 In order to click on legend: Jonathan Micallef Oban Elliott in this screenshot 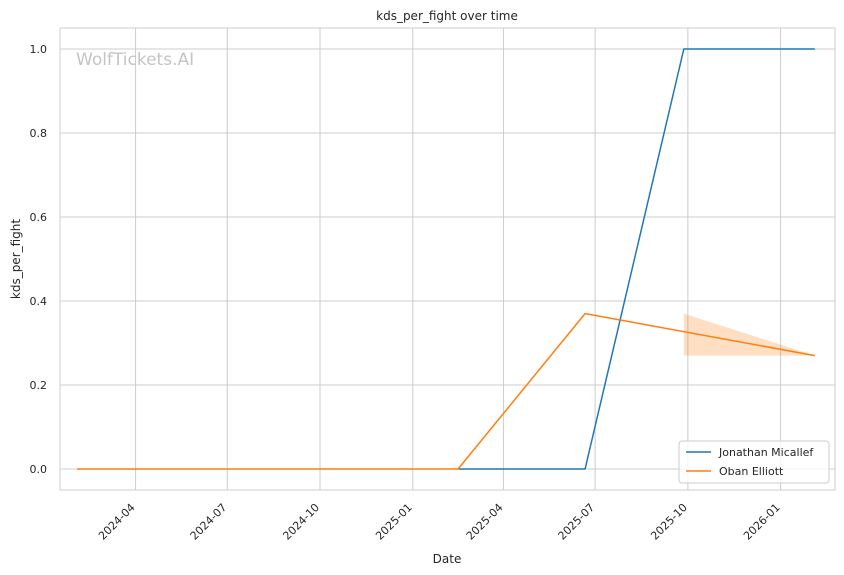, I will do `click(754, 462)`.